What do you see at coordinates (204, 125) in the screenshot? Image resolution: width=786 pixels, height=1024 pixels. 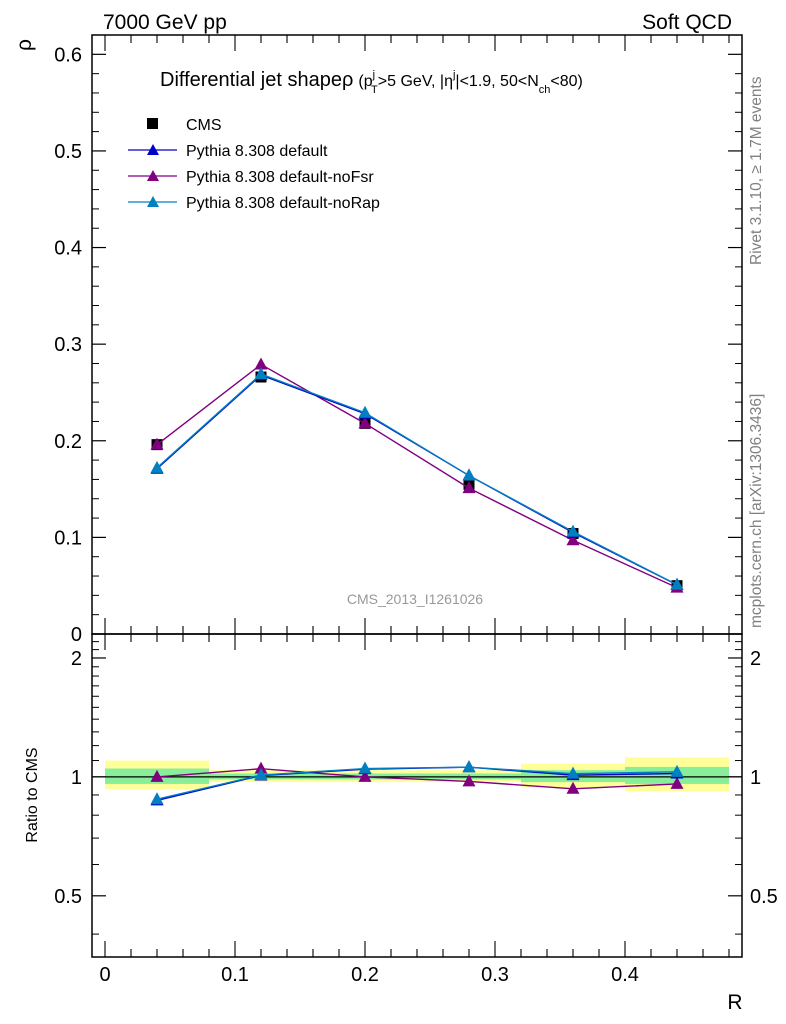 I see `legend-label-cms: CMS` at bounding box center [204, 125].